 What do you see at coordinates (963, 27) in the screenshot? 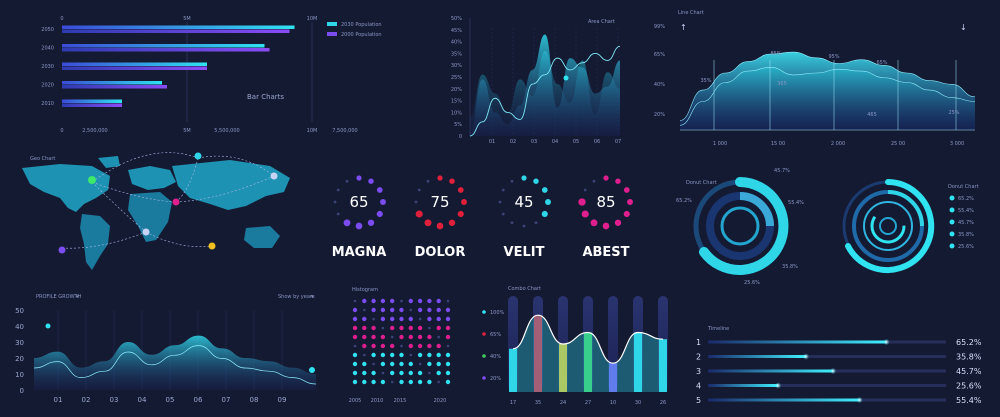
I see `arrow-down-icon: ↓` at bounding box center [963, 27].